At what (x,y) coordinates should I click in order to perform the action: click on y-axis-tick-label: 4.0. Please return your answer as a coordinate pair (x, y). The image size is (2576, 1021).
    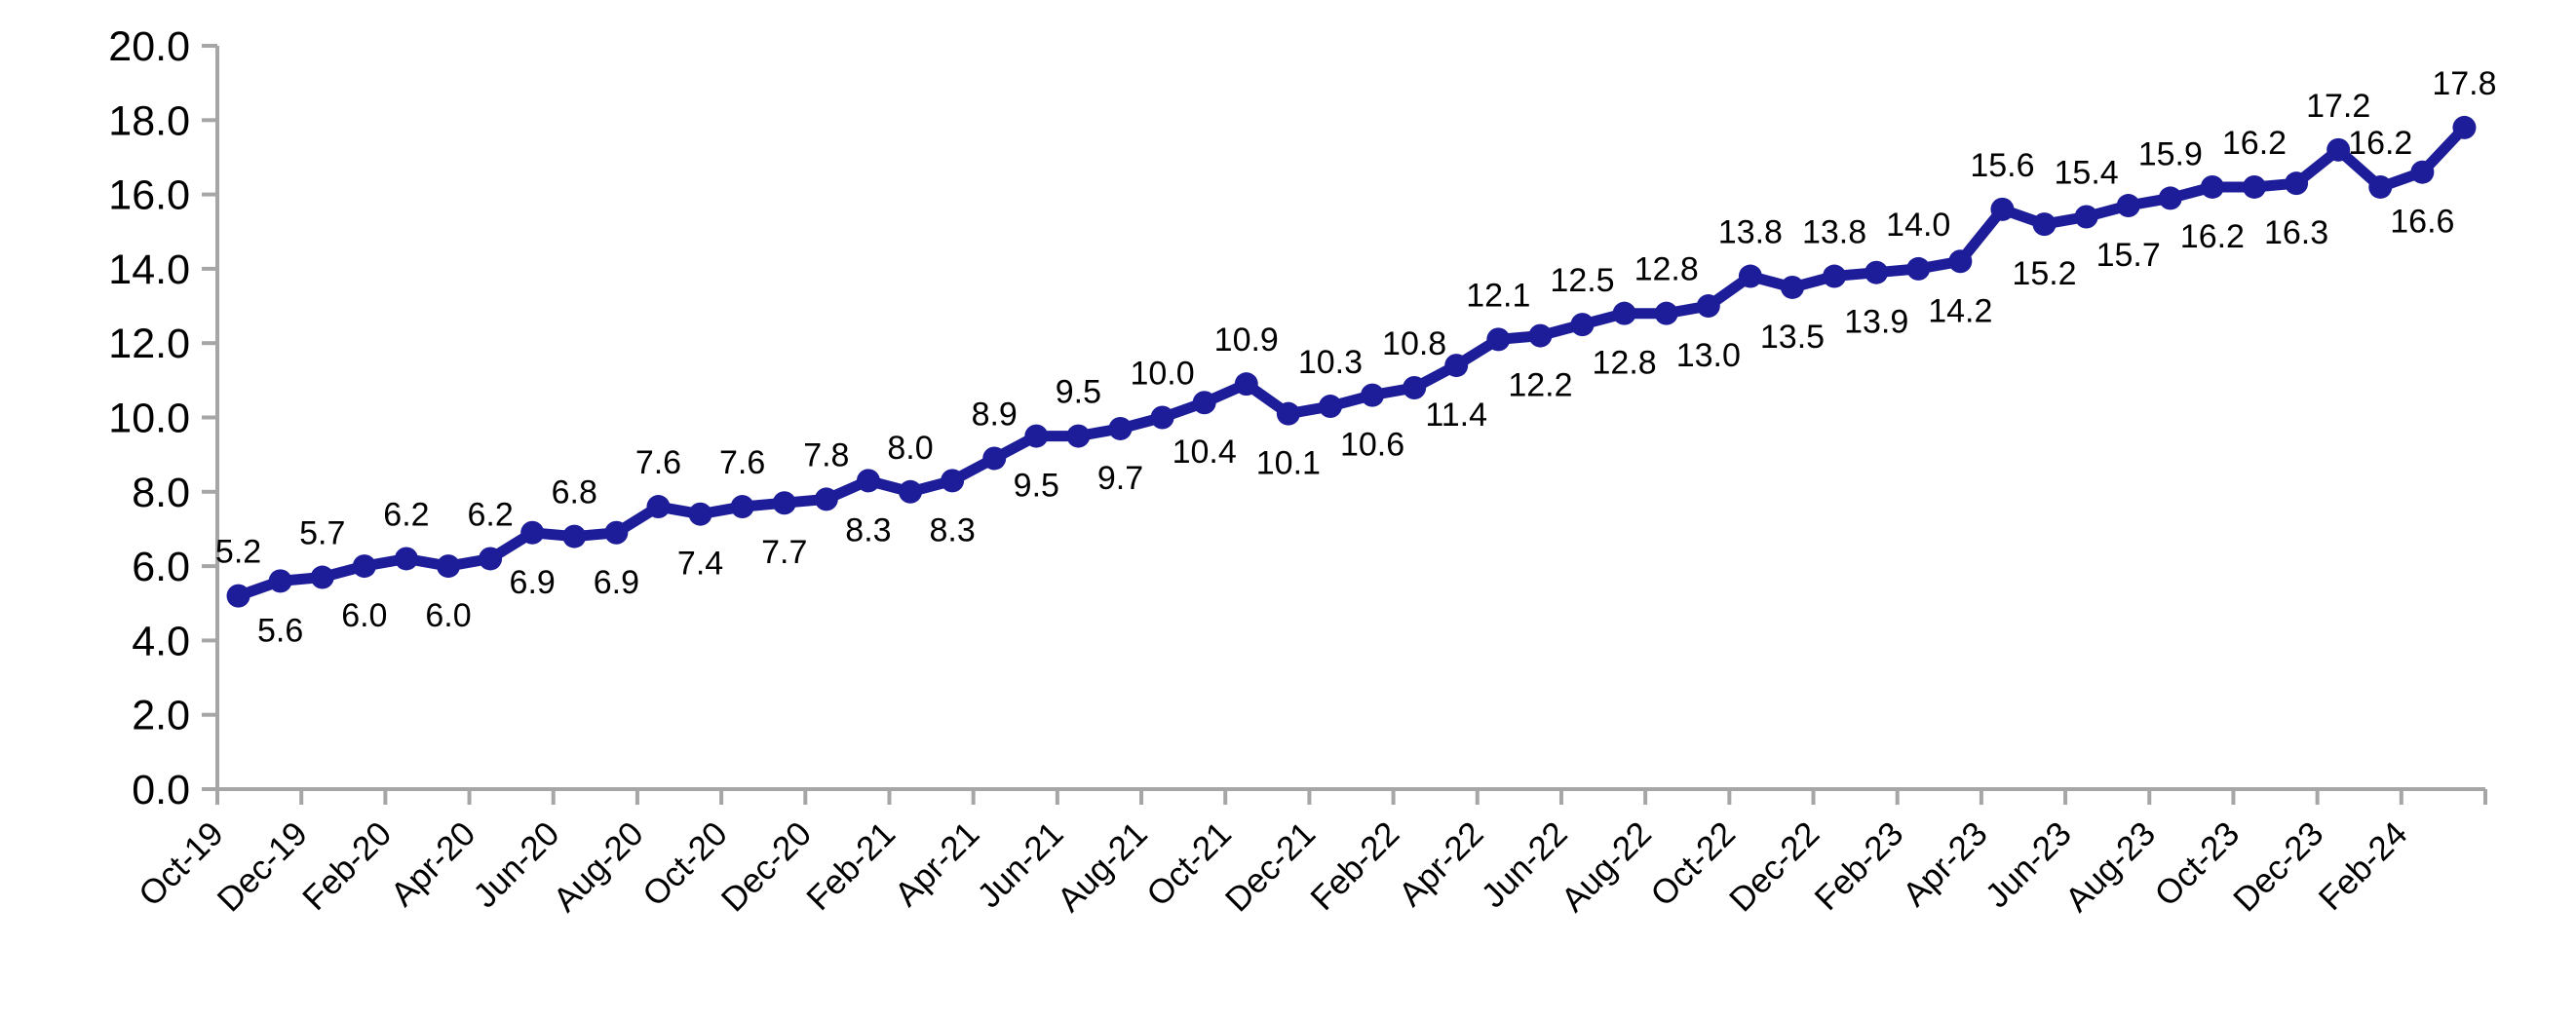
    Looking at the image, I should click on (161, 641).